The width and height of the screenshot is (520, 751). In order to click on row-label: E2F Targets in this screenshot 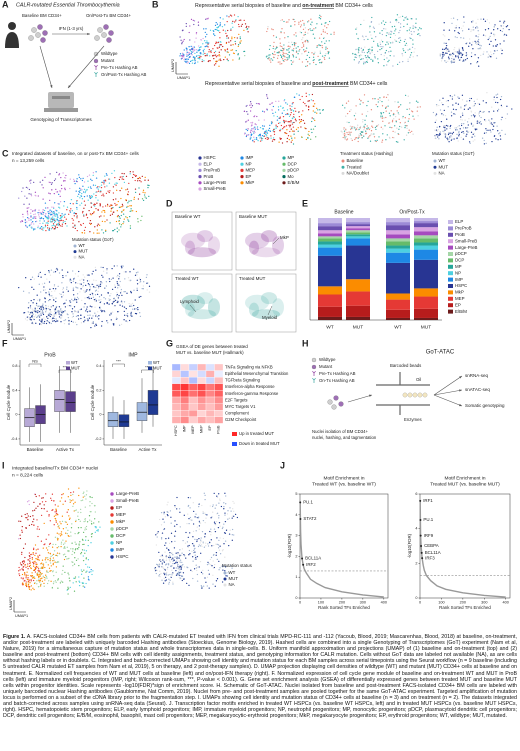, I will do `click(236, 399)`.